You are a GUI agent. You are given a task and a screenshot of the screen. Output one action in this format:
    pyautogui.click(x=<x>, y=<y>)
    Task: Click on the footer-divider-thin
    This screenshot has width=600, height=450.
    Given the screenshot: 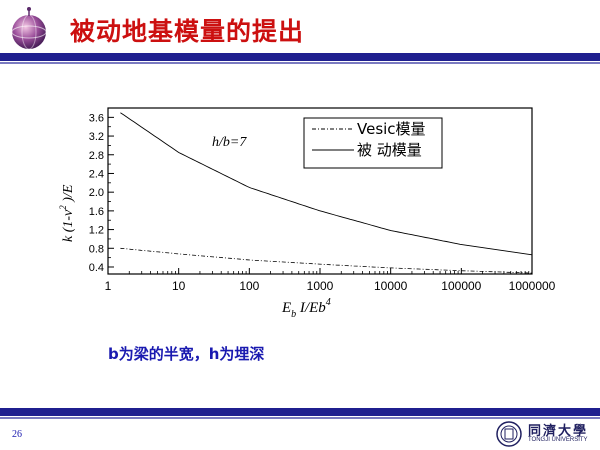 What is the action you would take?
    pyautogui.click(x=300, y=418)
    